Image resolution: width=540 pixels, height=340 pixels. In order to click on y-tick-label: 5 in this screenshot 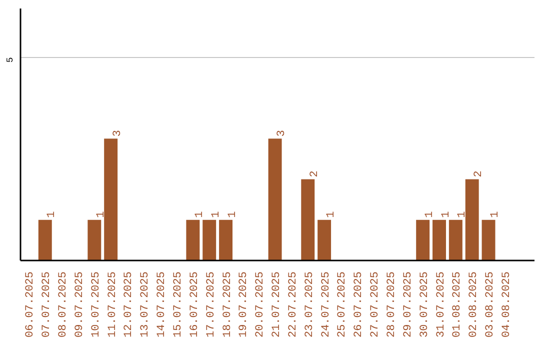, I will do `click(11, 60)`.